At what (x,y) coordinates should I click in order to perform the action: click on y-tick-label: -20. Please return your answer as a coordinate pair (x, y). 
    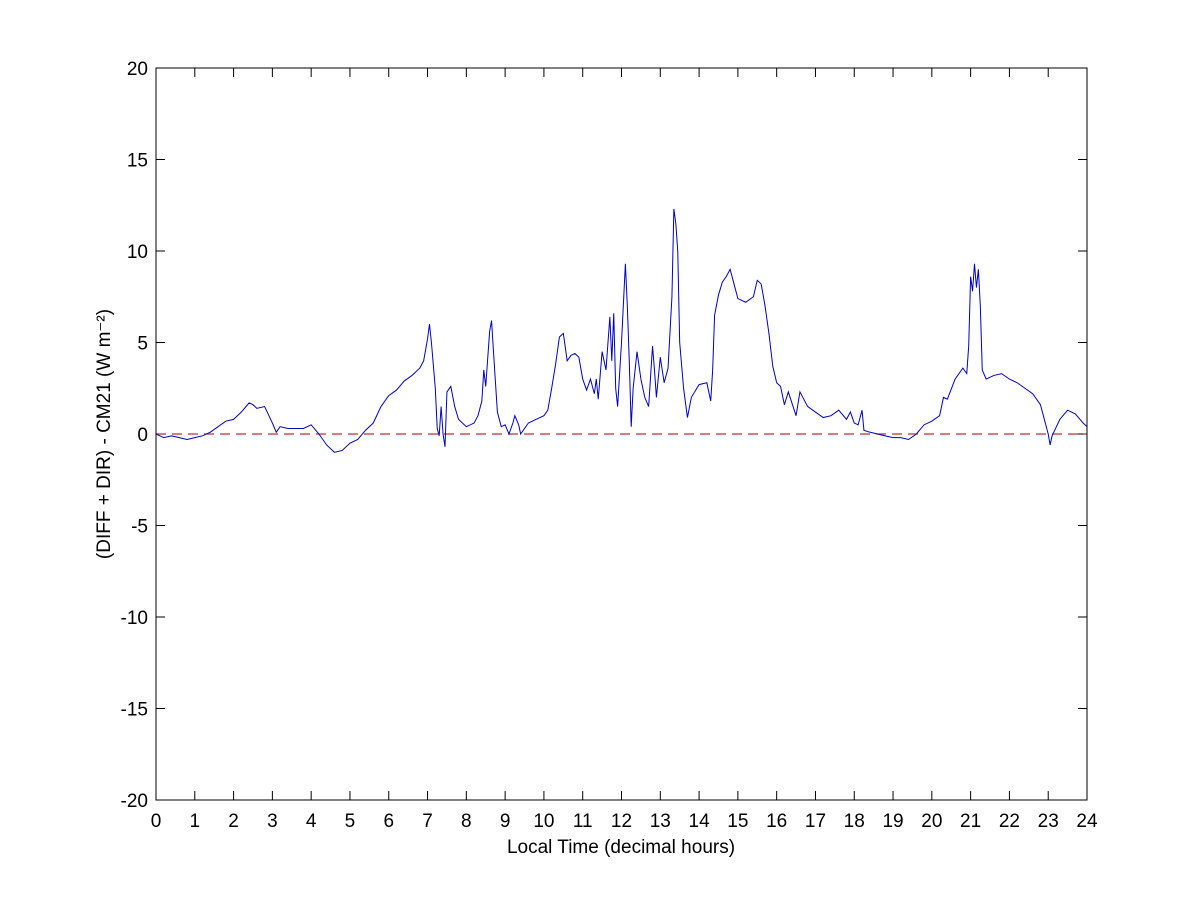
    Looking at the image, I should click on (134, 801).